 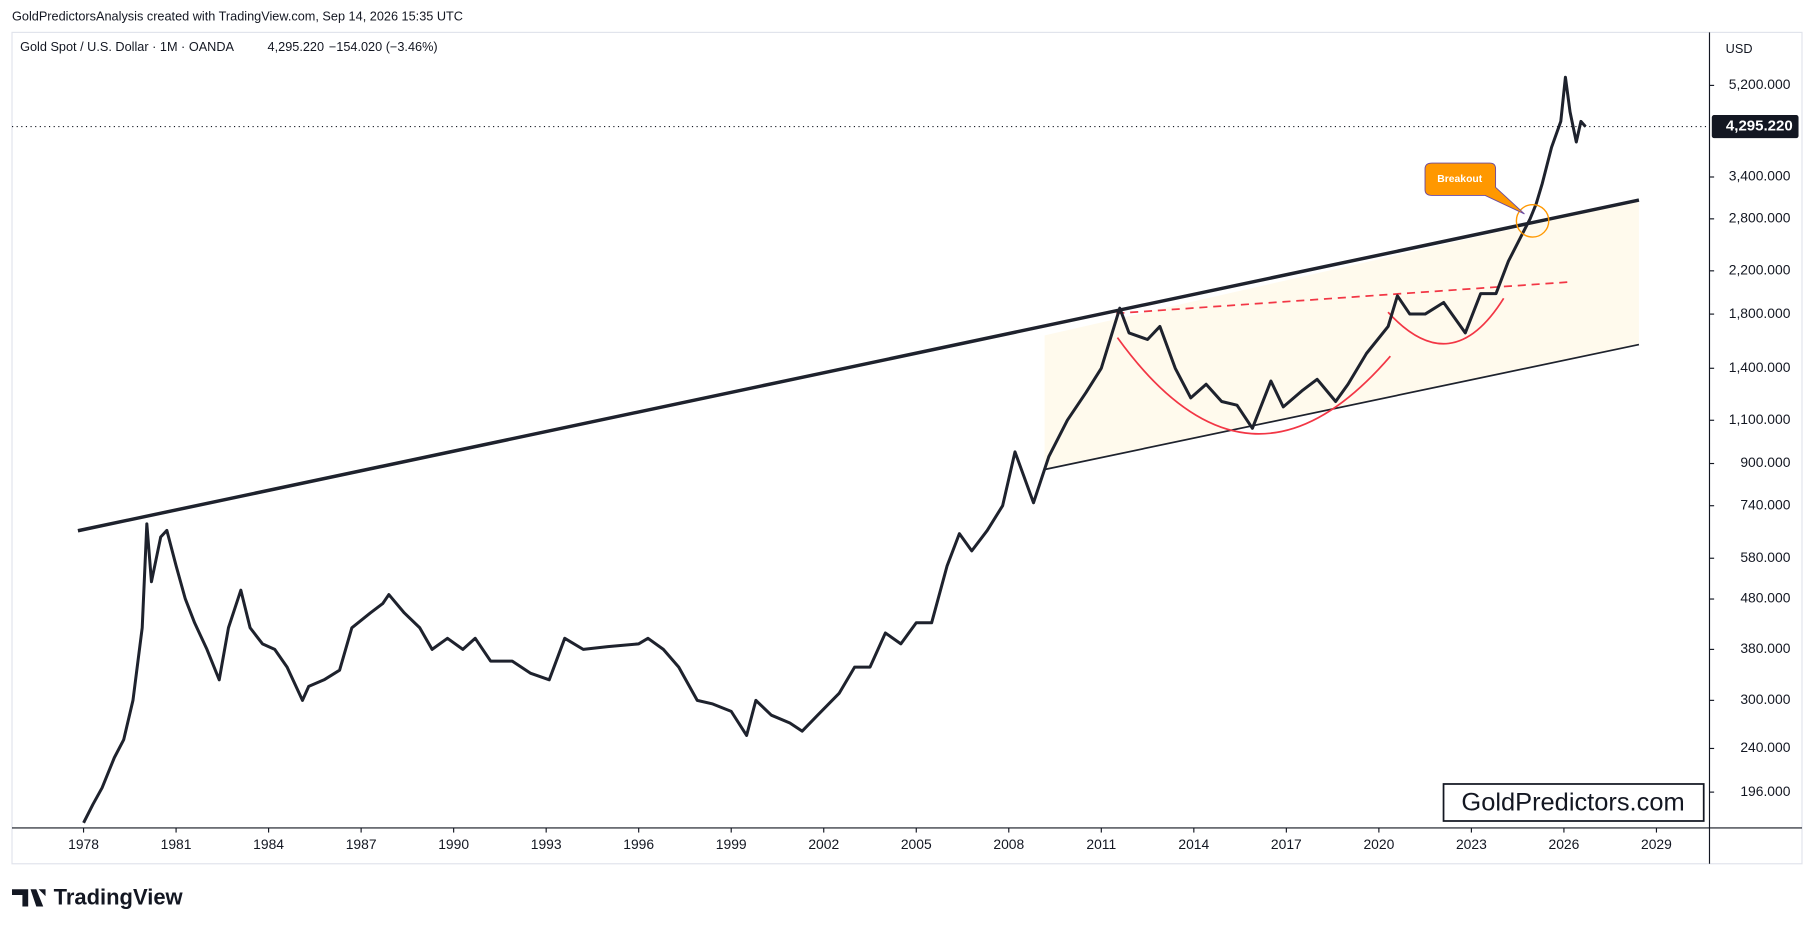 What do you see at coordinates (361, 844) in the screenshot?
I see `x-tick-label: 1987` at bounding box center [361, 844].